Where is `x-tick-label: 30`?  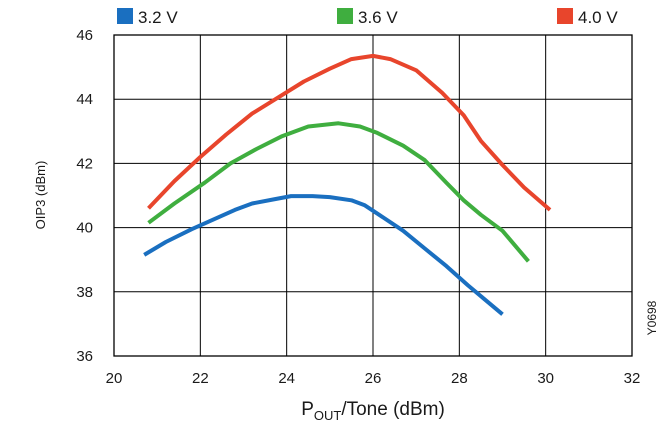
x-tick-label: 30 is located at coordinates (545, 378).